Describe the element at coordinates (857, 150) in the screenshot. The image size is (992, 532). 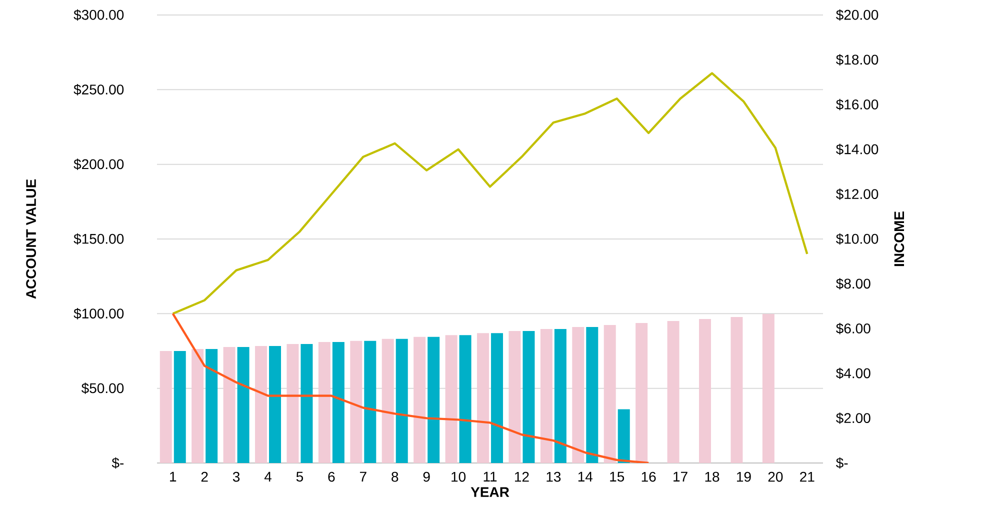
I see `y2-tick-label: $14.00` at that location.